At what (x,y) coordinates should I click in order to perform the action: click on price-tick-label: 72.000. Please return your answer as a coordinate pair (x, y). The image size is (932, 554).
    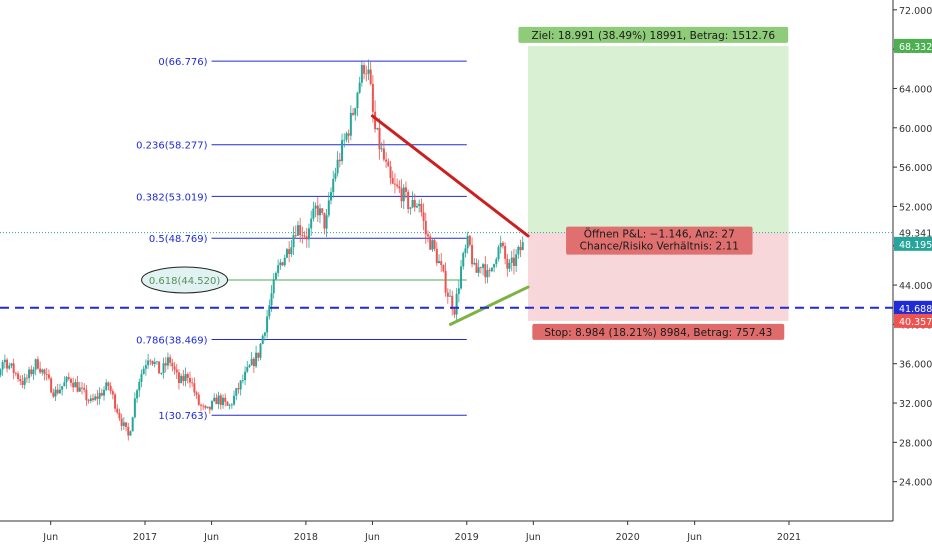
    Looking at the image, I should click on (915, 11).